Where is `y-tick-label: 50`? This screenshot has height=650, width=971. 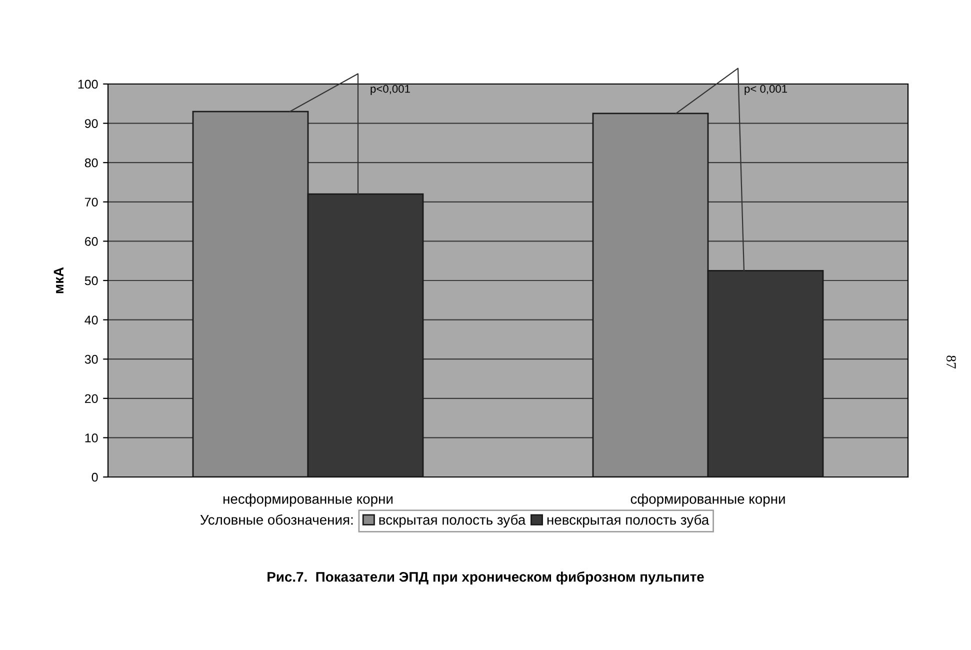
y-tick-label: 50 is located at coordinates (91, 281).